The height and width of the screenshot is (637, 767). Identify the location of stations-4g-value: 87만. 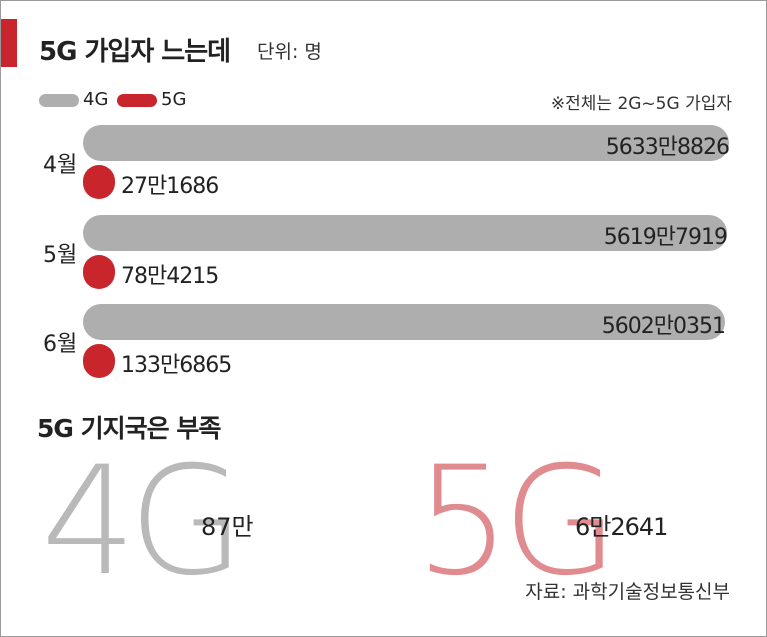
(227, 527).